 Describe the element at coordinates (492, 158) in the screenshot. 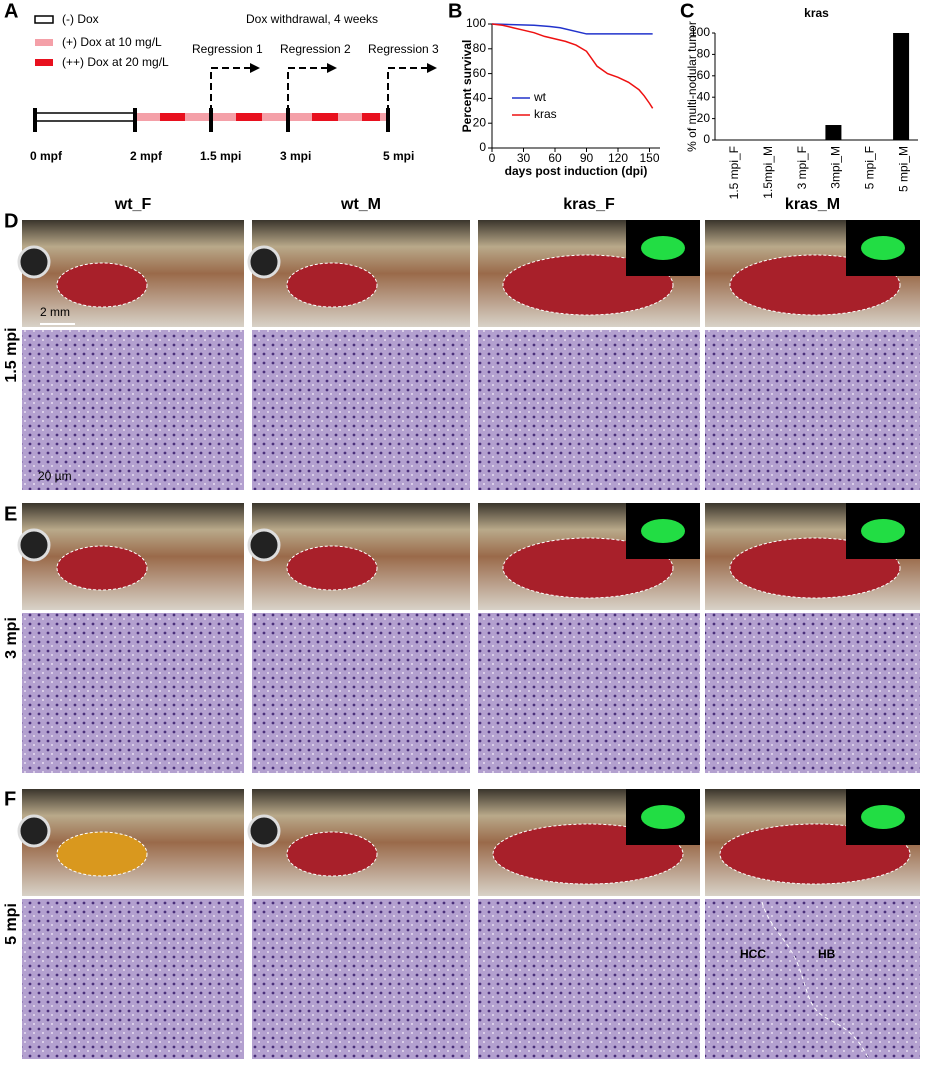

I see `x-tick-label: 0` at that location.